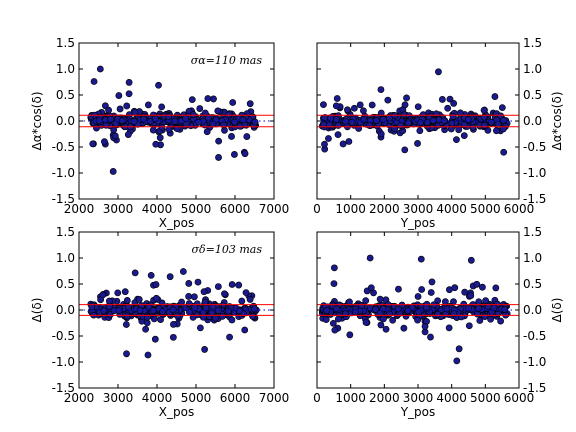  What do you see at coordinates (65, 95) in the screenshot?
I see `y-tick-label: 0.5` at bounding box center [65, 95].